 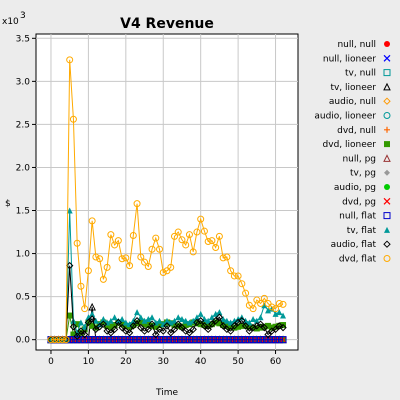 I want to click on x-tick-label: 60, so click(x=276, y=362).